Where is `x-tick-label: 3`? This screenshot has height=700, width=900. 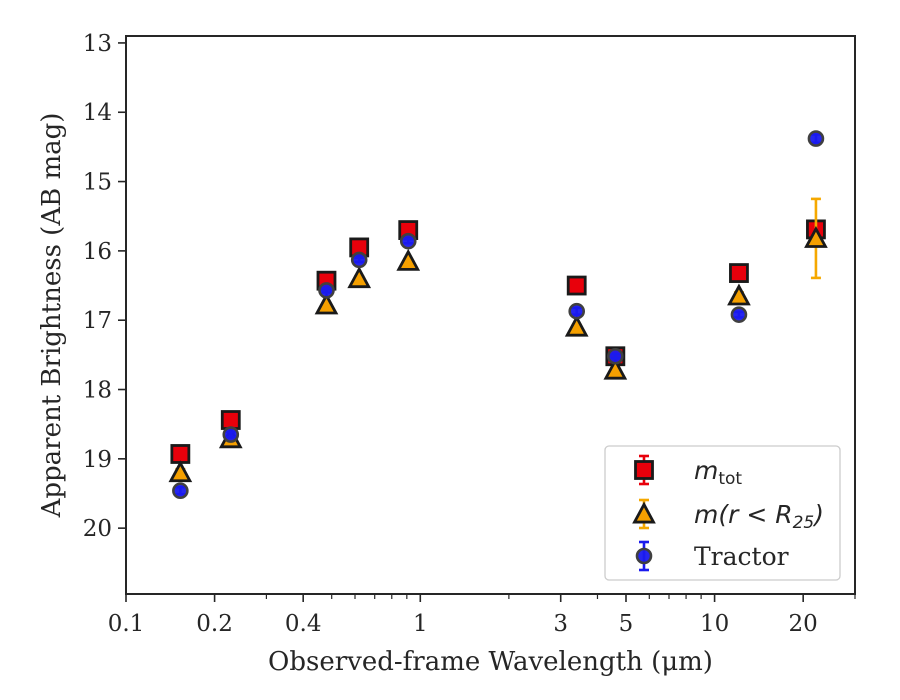
x-tick-label: 3 is located at coordinates (560, 624).